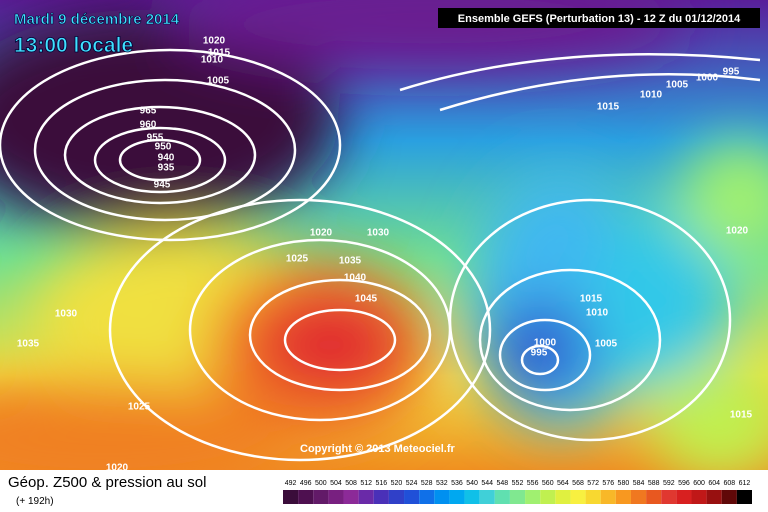 This screenshot has width=768, height=512. I want to click on isobar-label: 995, so click(731, 72).